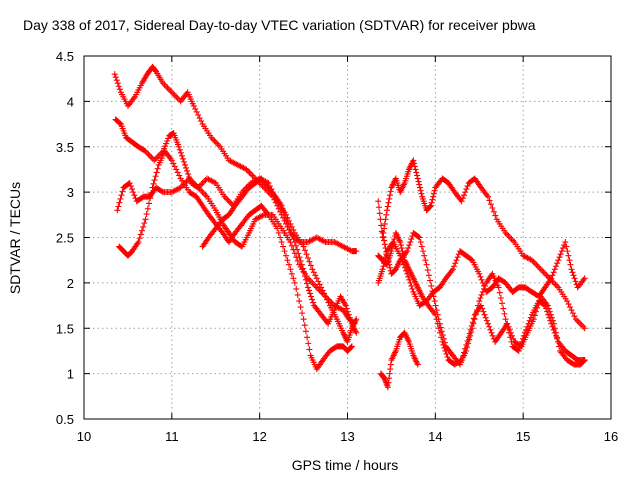  Describe the element at coordinates (65, 56) in the screenshot. I see `y-tick-label: 4.5` at that location.